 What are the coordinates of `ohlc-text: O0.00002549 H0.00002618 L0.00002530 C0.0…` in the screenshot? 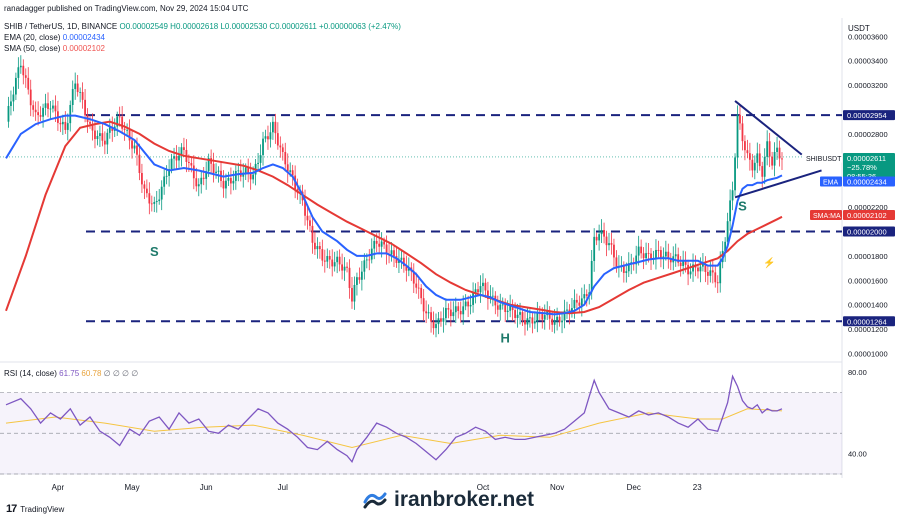 It's located at (260, 26).